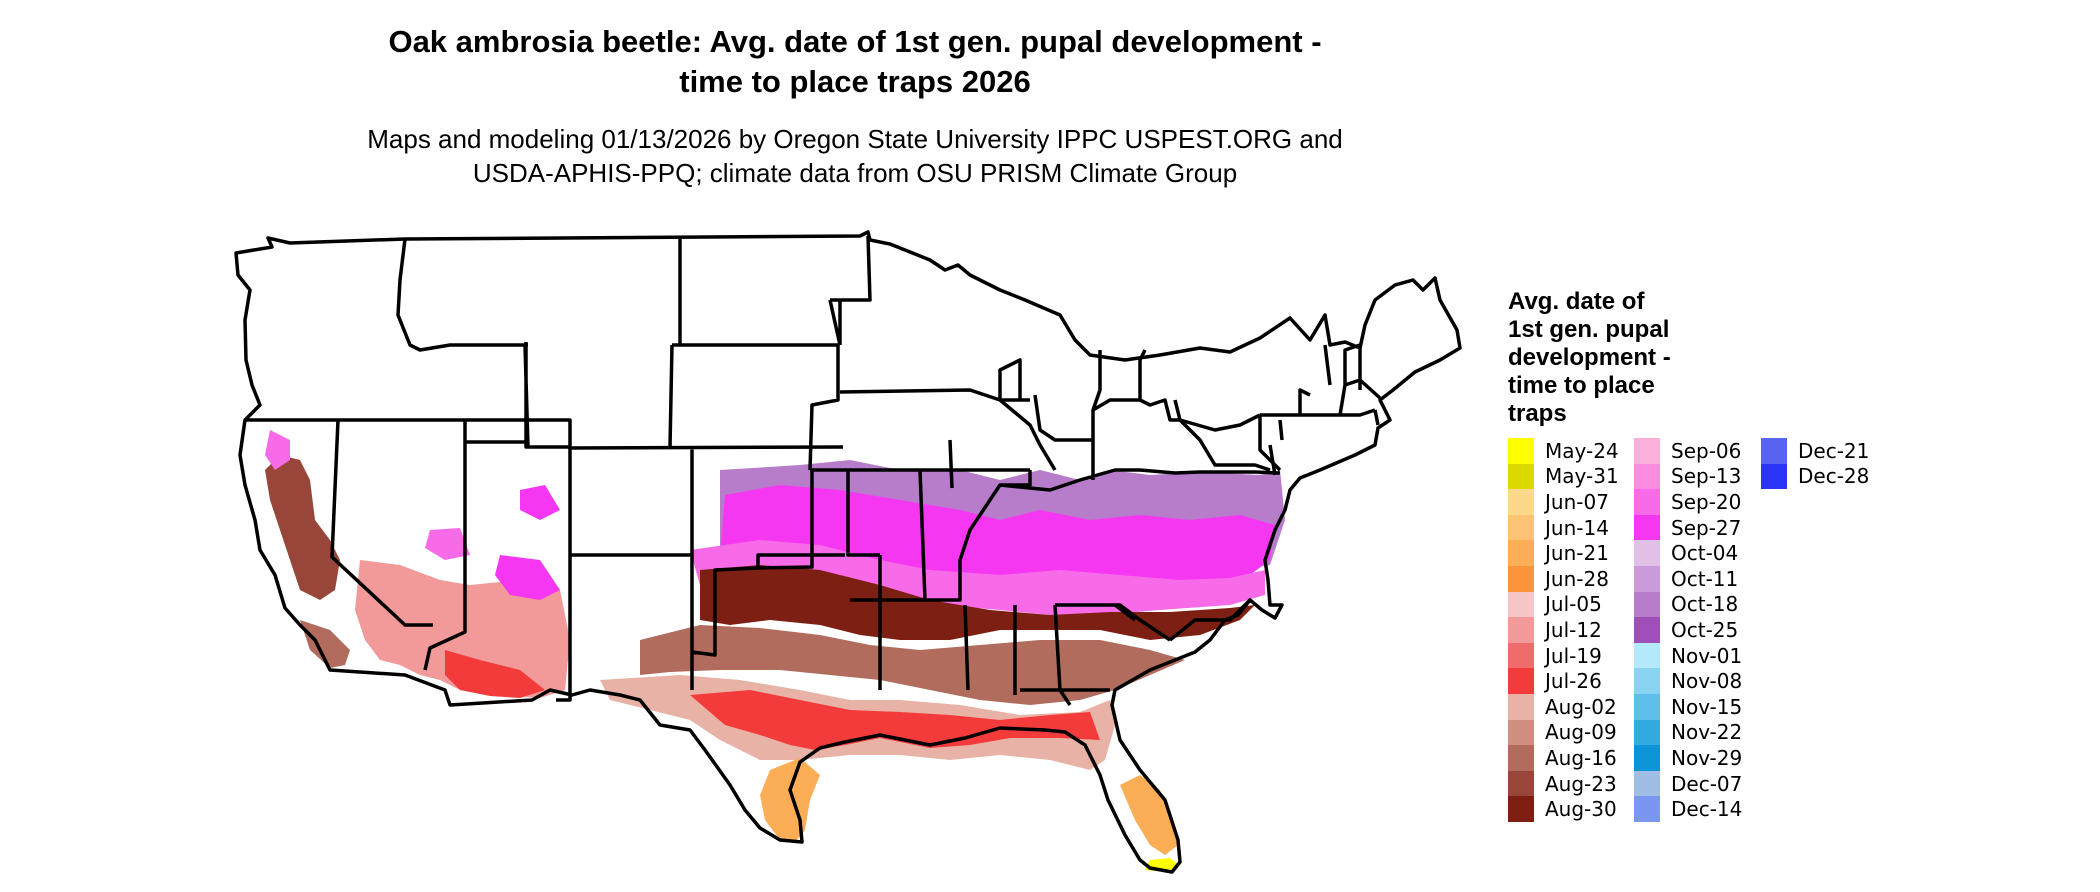 This screenshot has width=2100, height=892. What do you see at coordinates (1581, 783) in the screenshot?
I see `legend-label: Aug-23` at bounding box center [1581, 783].